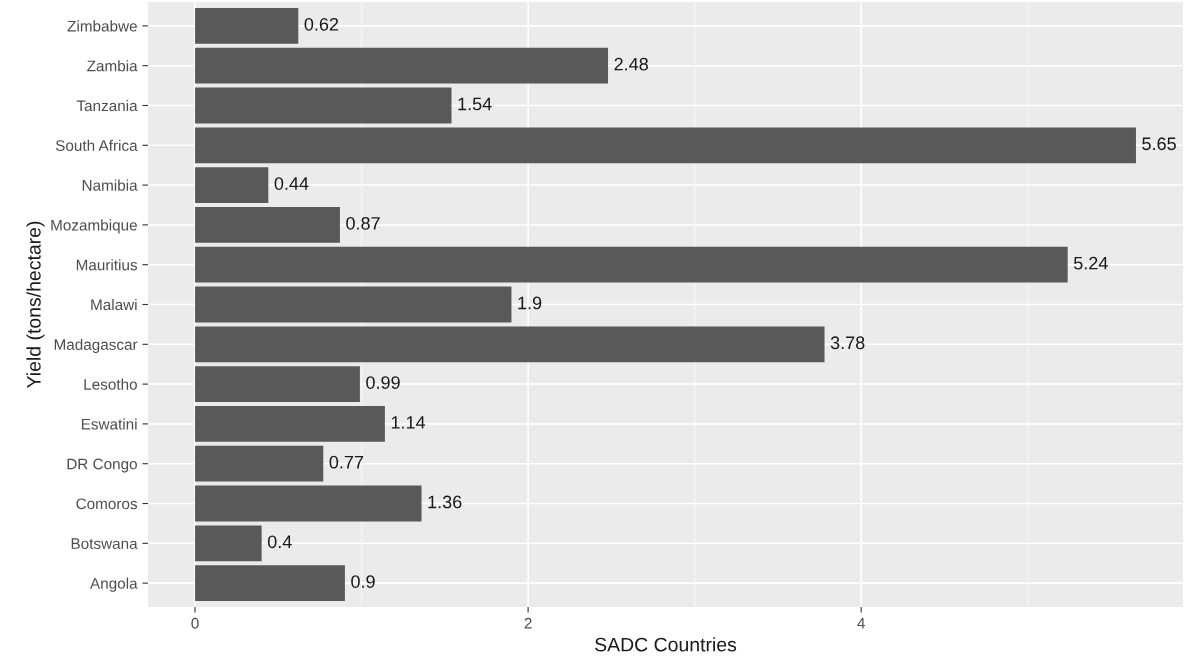 Image resolution: width=1185 pixels, height=661 pixels. I want to click on data-label: 0.77, so click(346, 462).